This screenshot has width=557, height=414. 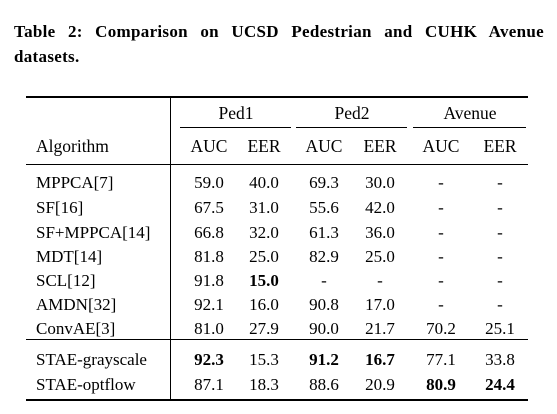 What do you see at coordinates (170, 248) in the screenshot?
I see `vertical-separator` at bounding box center [170, 248].